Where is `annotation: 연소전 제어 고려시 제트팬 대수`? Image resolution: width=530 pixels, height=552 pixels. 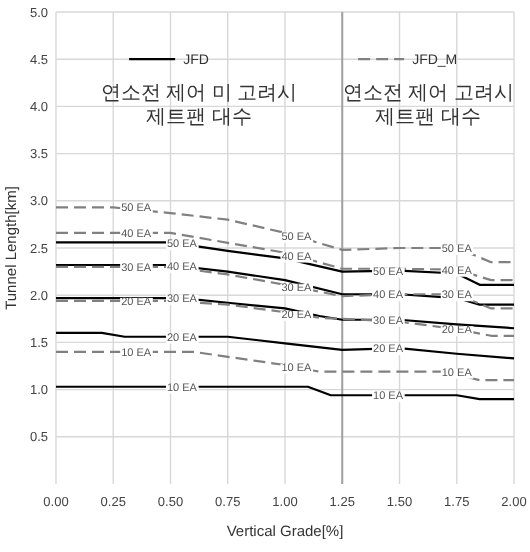
annotation: 연소전 제어 고려시 제트팬 대수 is located at coordinates (428, 105).